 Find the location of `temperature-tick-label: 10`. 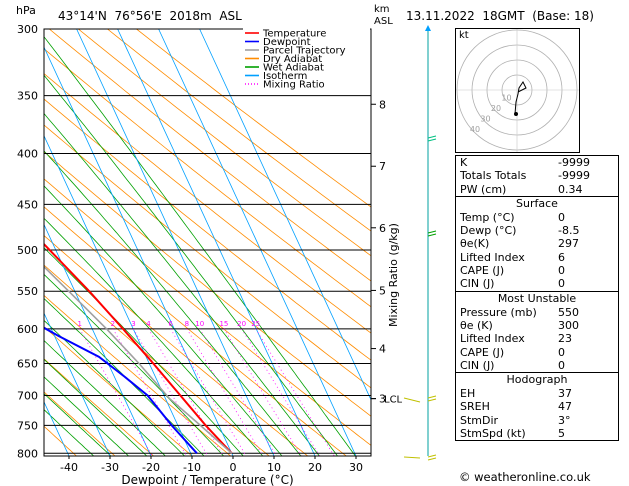

temperature-tick-label: 10 is located at coordinates (274, 467).